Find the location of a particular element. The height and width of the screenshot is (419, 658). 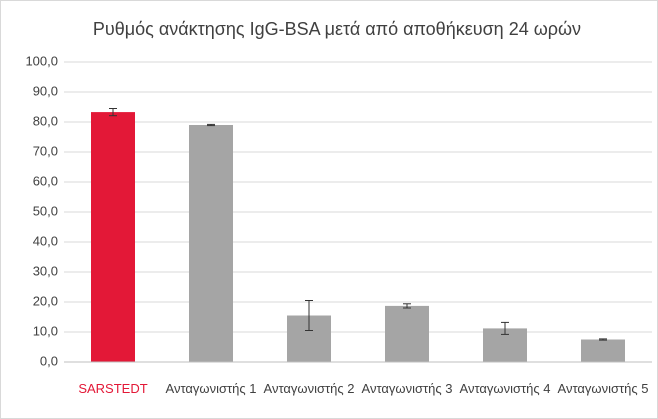

x-tick-label: Ανταγωνιστής 1 is located at coordinates (211, 388).